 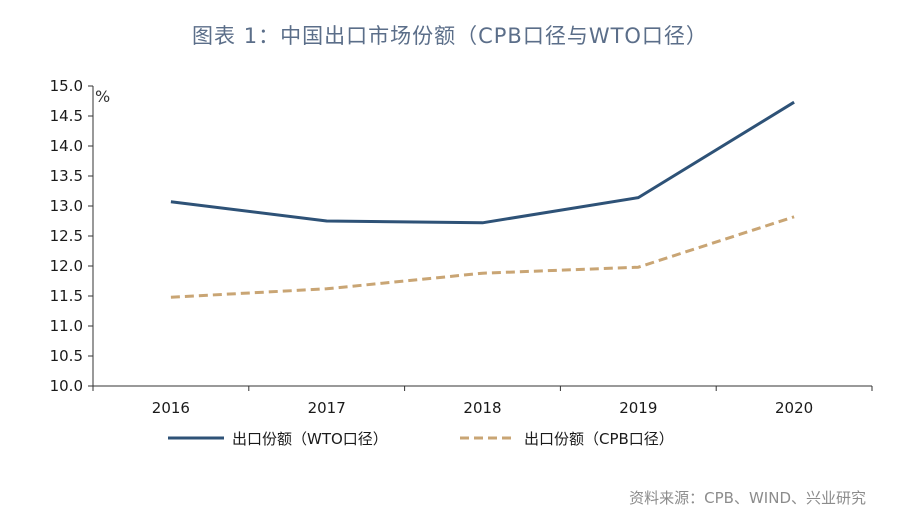 What do you see at coordinates (66, 206) in the screenshot?
I see `y-tick-label: 13.0` at bounding box center [66, 206].